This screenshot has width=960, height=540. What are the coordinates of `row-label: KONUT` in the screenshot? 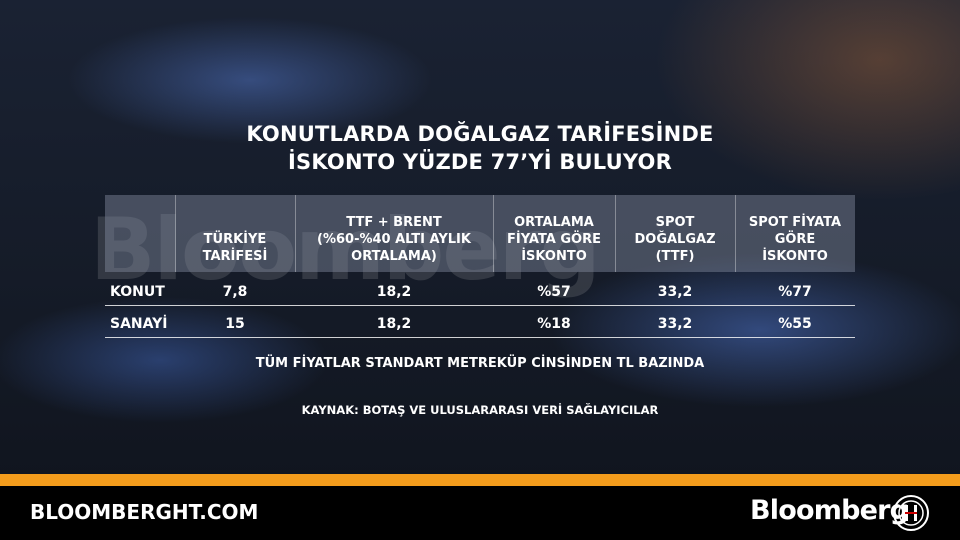 It's located at (137, 292).